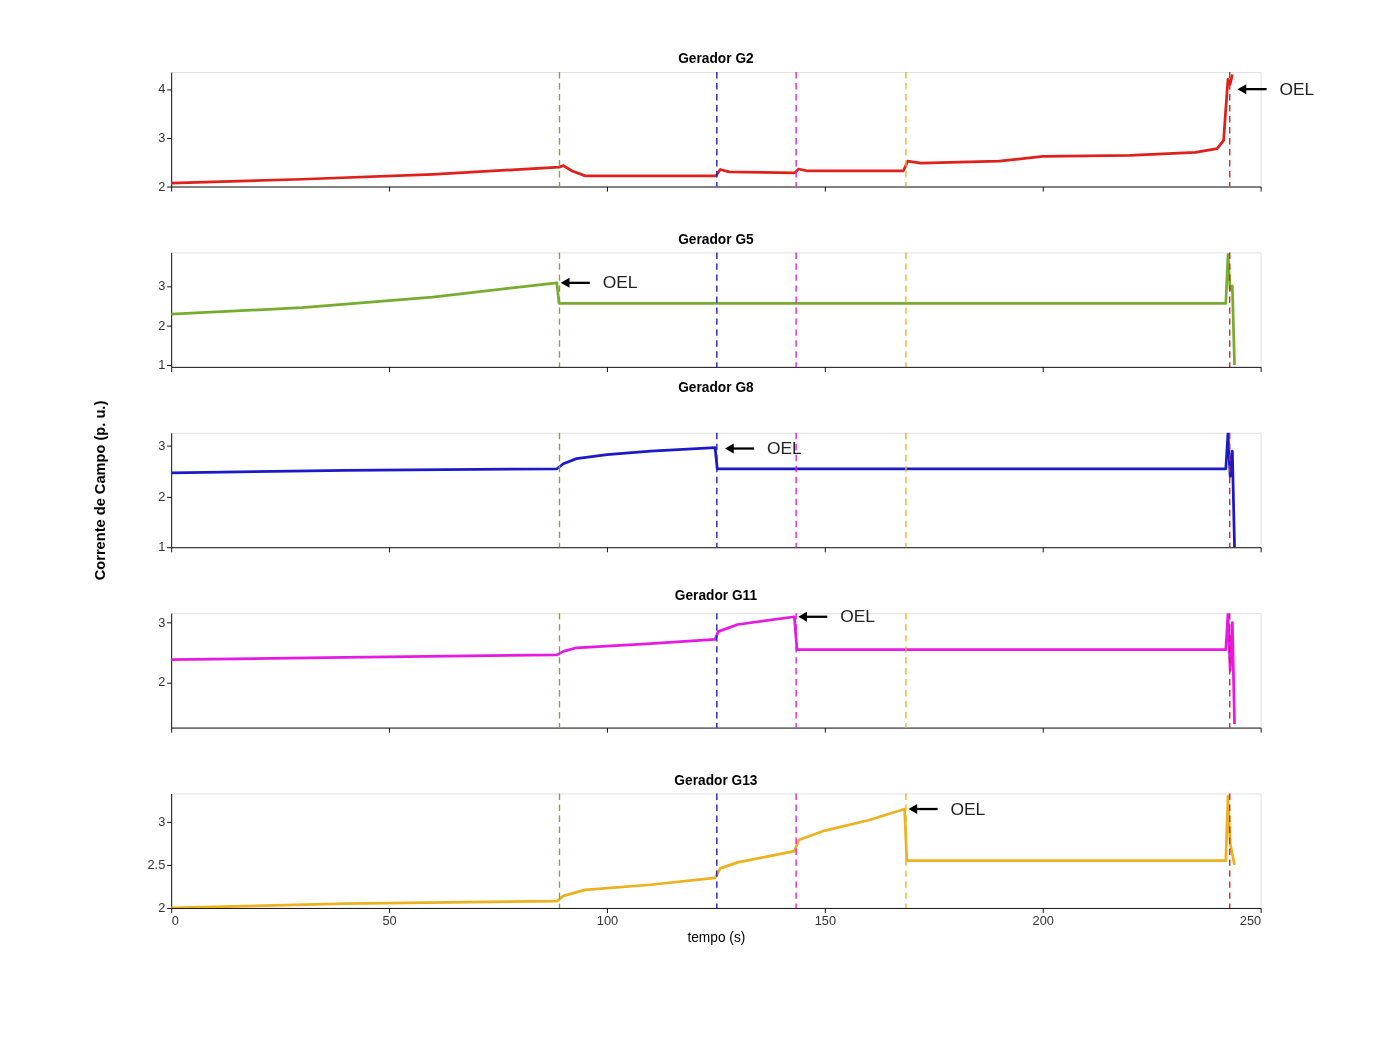  I want to click on chart-title: Gerador G11, so click(716, 596).